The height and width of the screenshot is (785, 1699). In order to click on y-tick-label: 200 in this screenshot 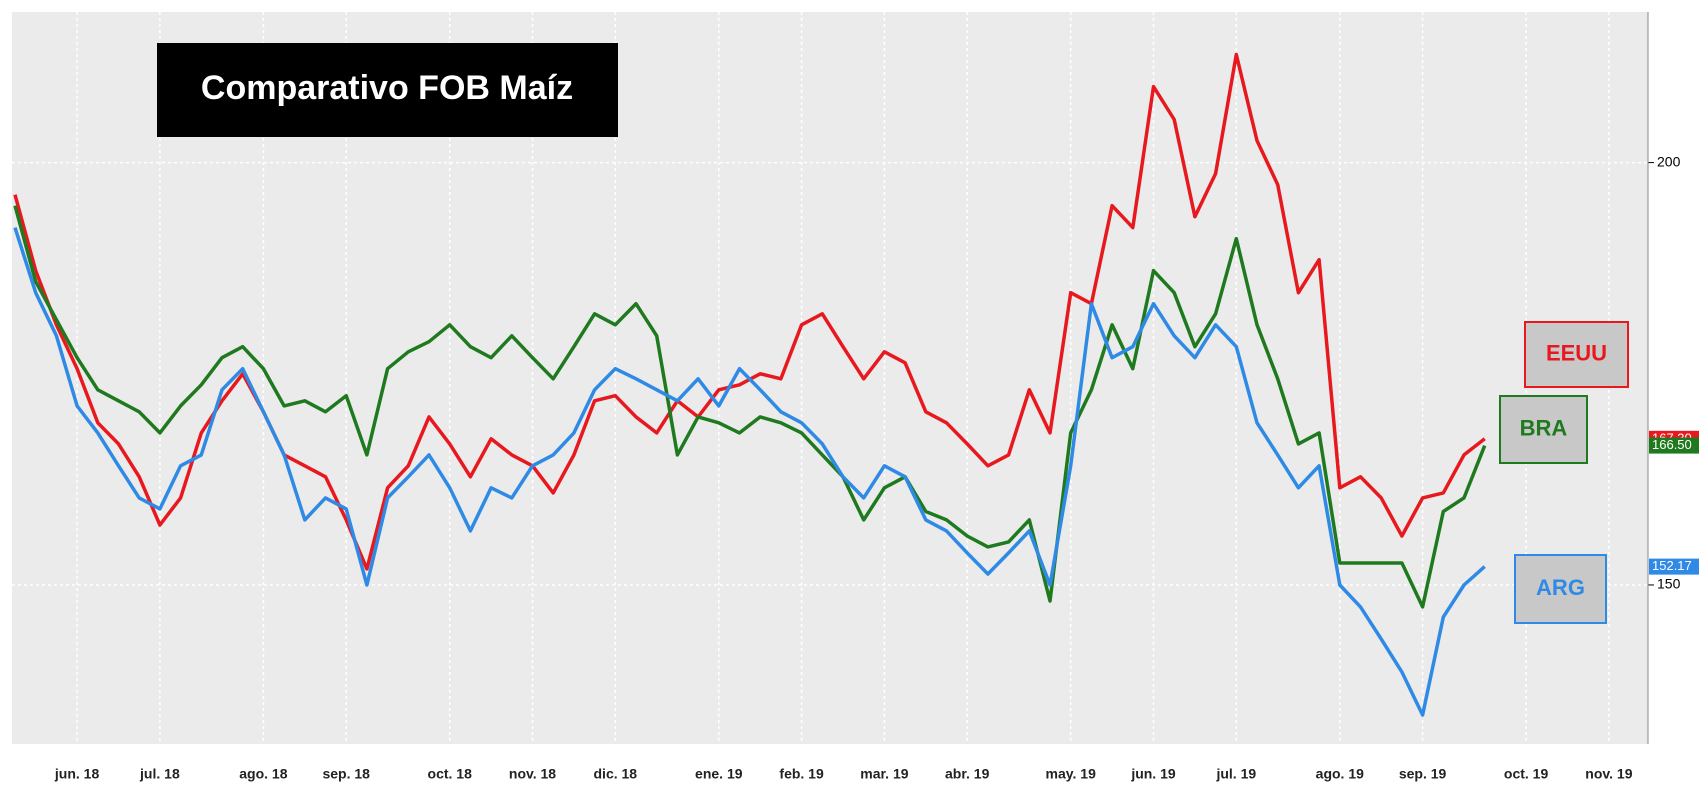, I will do `click(1669, 161)`.